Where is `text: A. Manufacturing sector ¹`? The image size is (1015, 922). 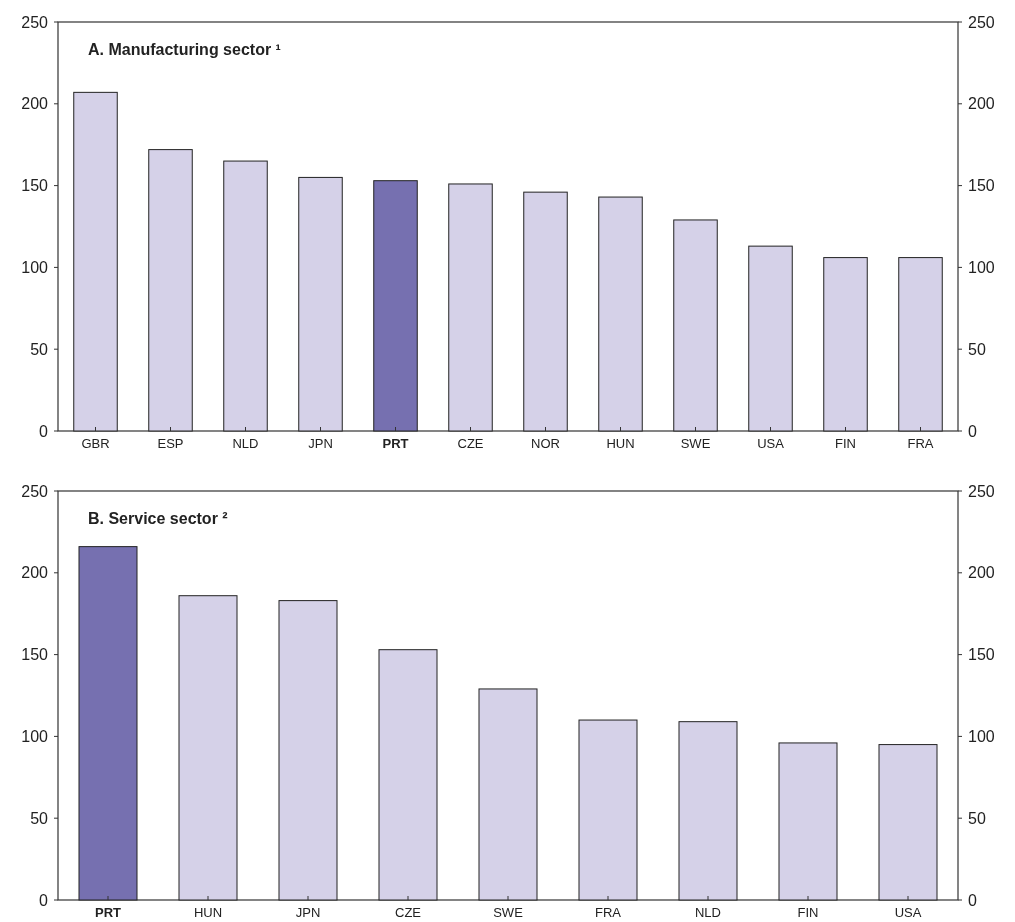
text: A. Manufacturing sector ¹ is located at coordinates (184, 49).